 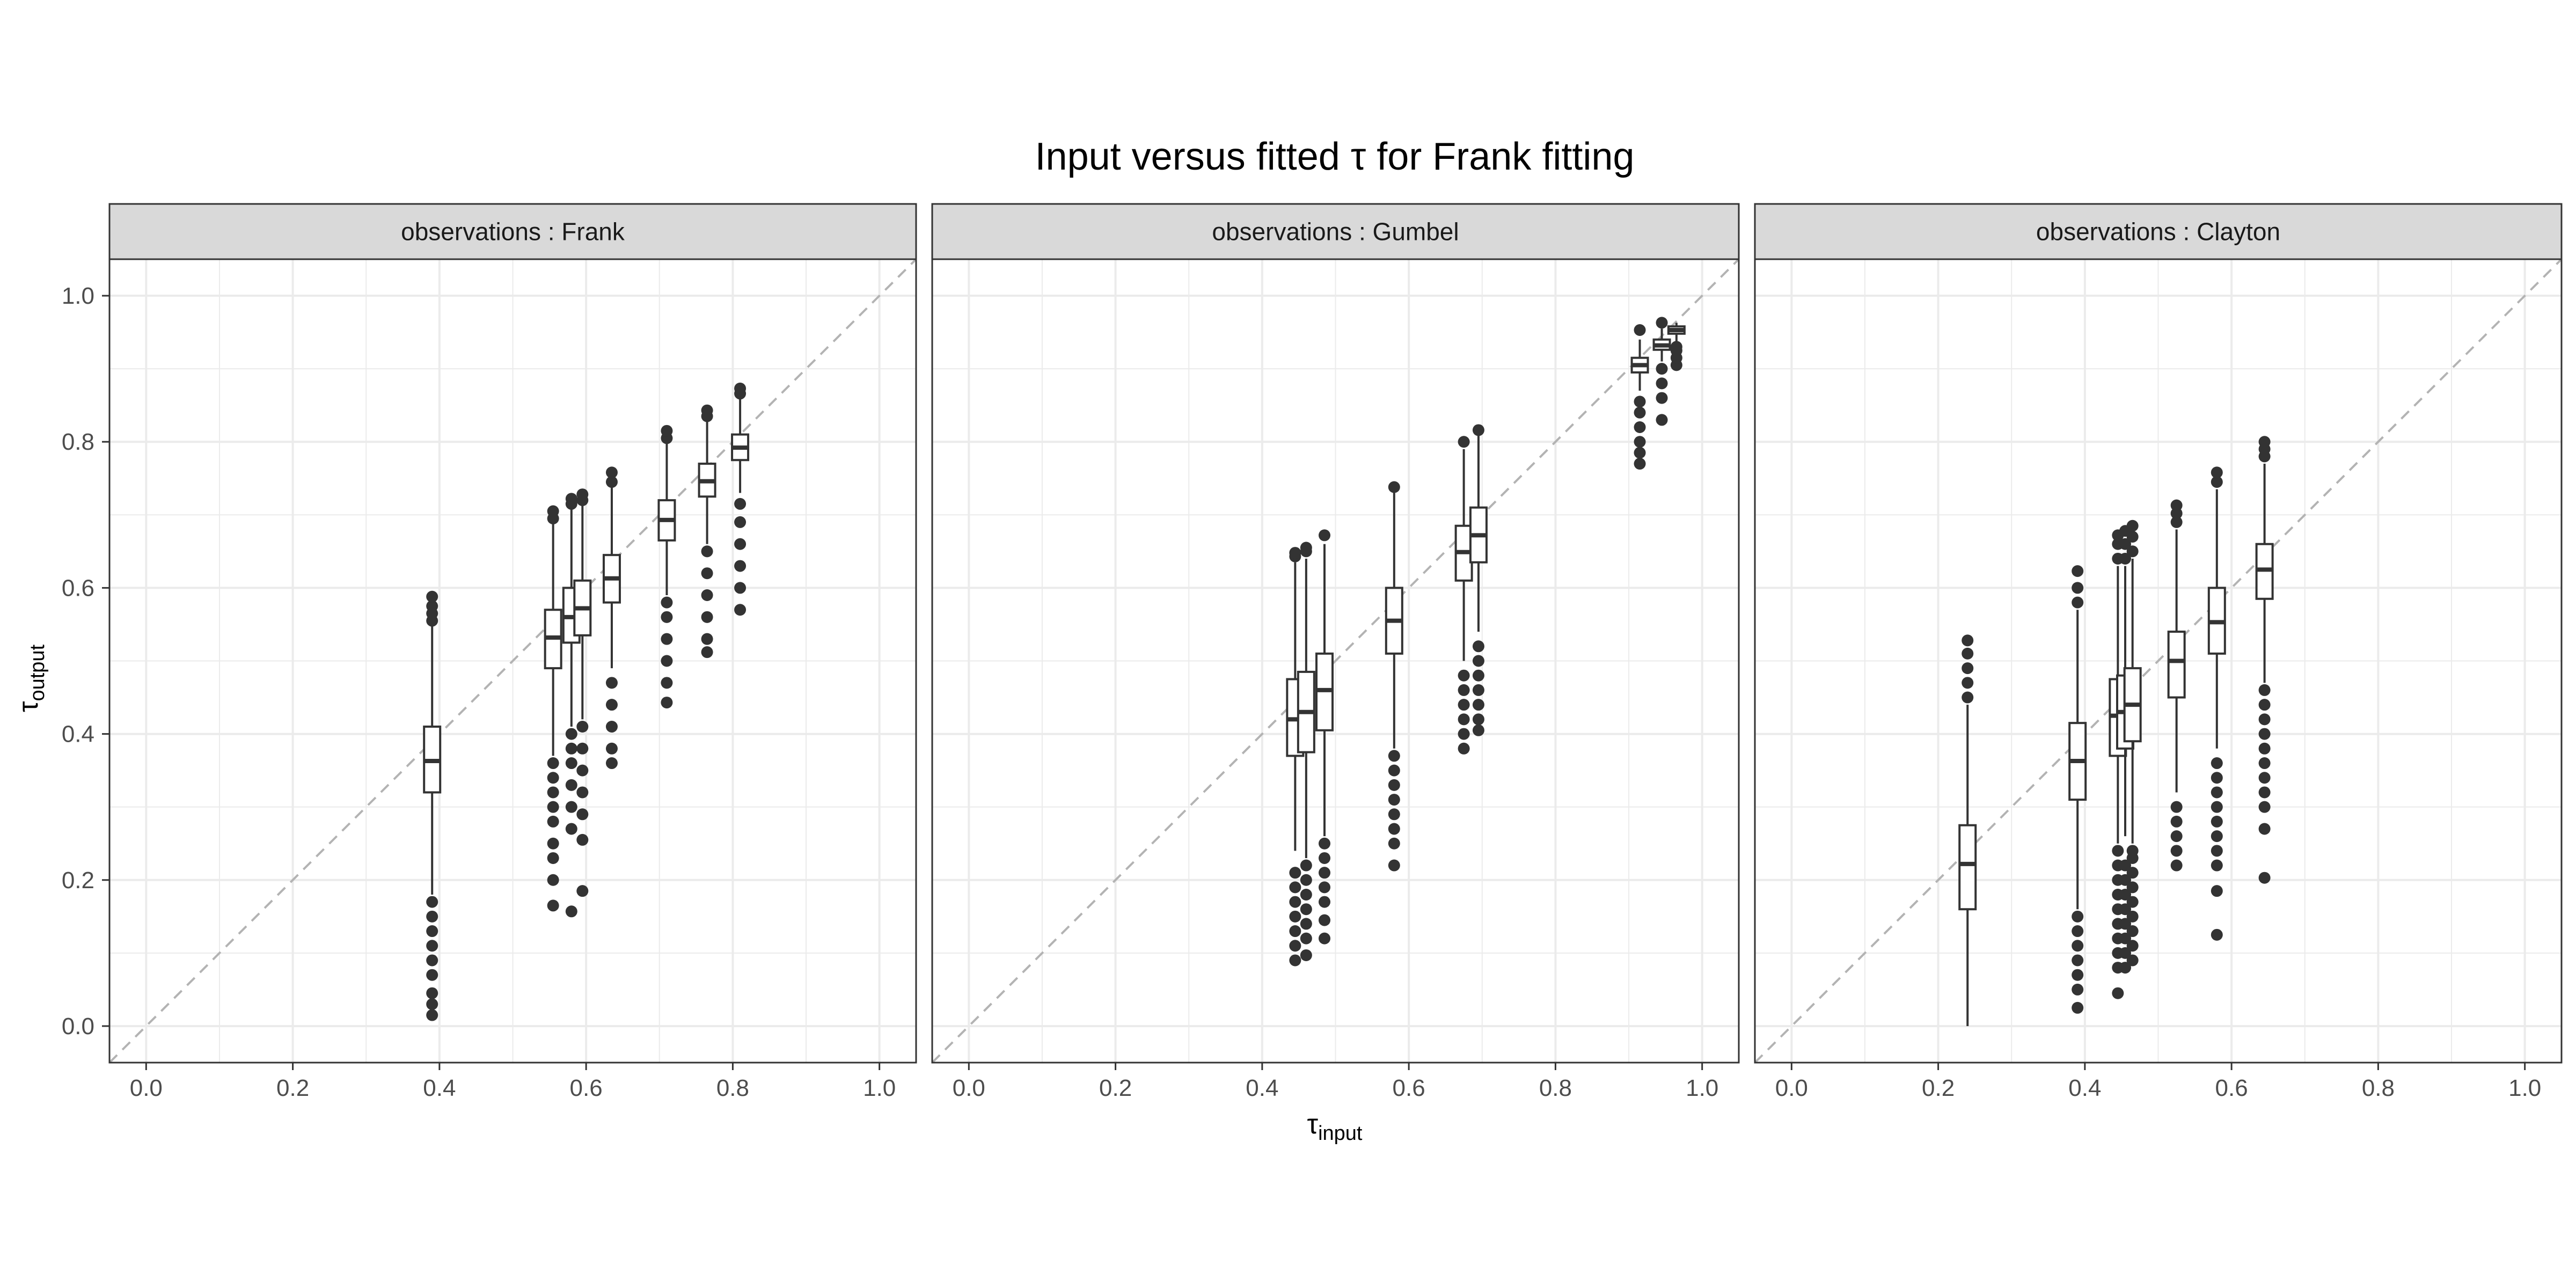 What do you see at coordinates (78, 588) in the screenshot?
I see `y-tick-label: 0.6` at bounding box center [78, 588].